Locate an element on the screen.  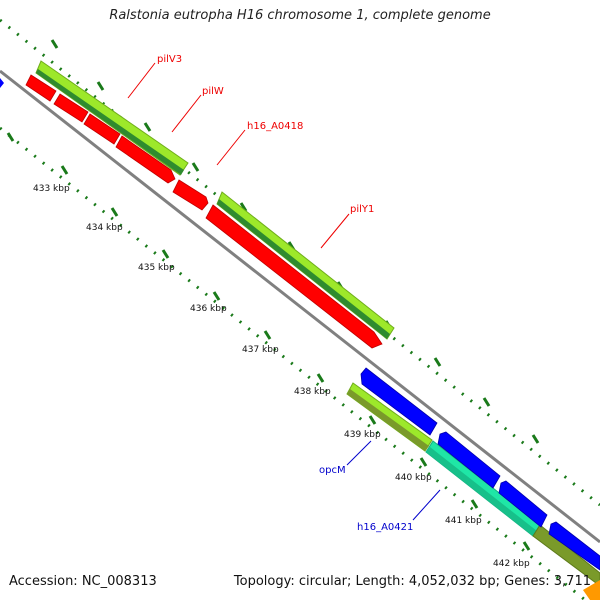
tick-label-435: 435 kbp is located at coordinates (156, 268).